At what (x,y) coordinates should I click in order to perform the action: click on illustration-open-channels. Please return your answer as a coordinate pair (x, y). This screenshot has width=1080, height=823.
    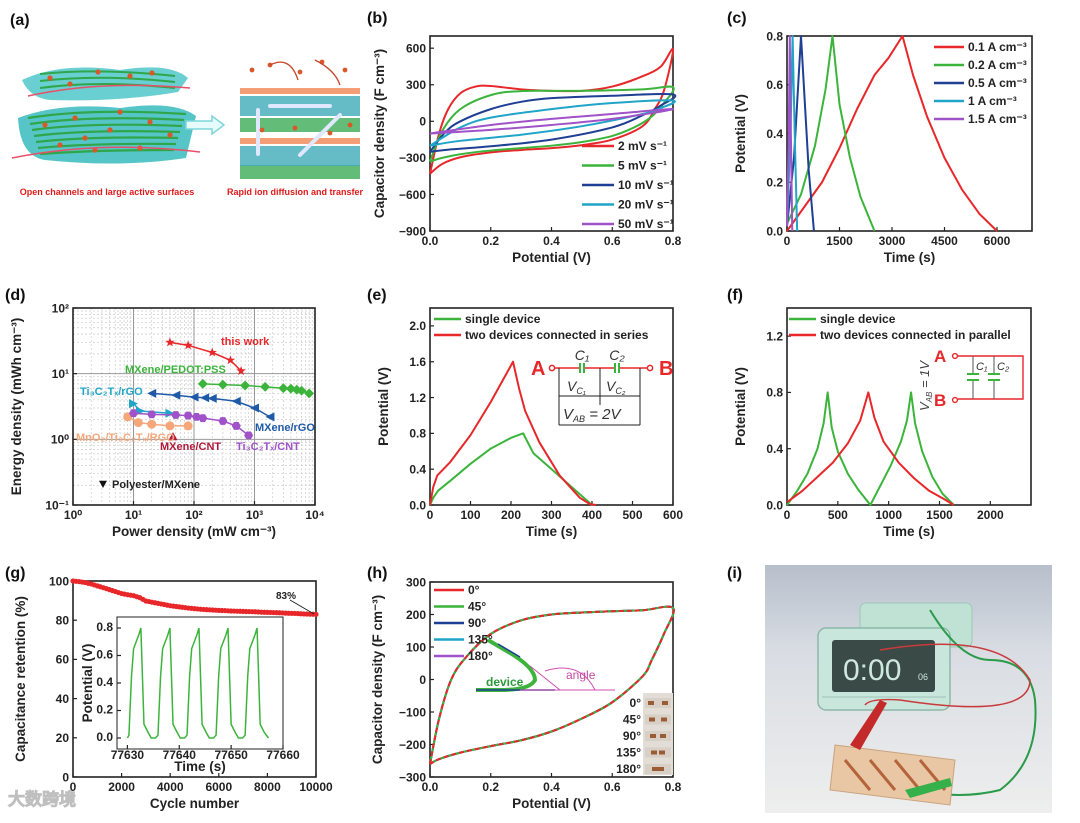
    Looking at the image, I should click on (106, 115).